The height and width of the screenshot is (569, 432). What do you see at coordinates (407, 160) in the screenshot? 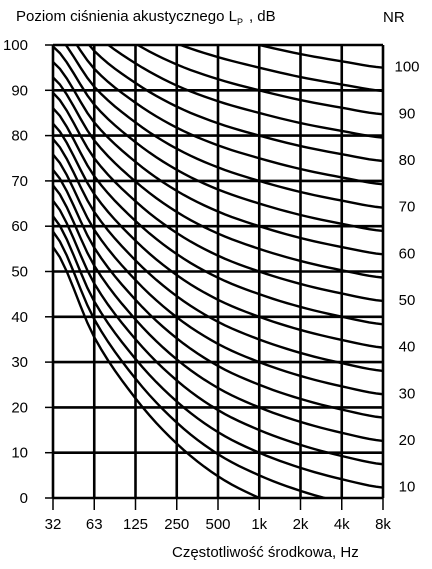
I see `nr-label-80: 80` at bounding box center [407, 160].